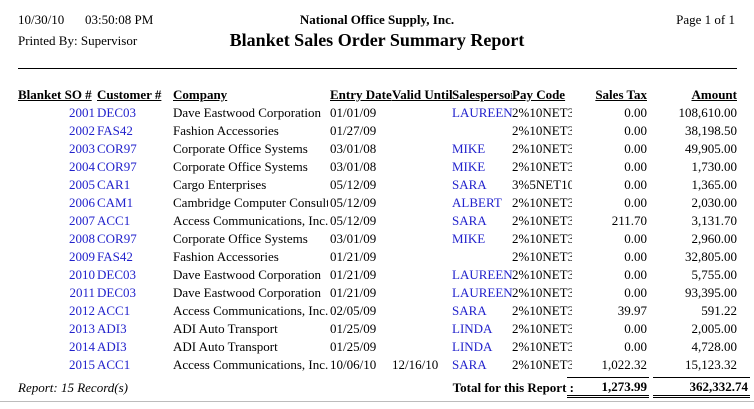  Describe the element at coordinates (482, 94) in the screenshot. I see `column-header-salesperson: Salesperson` at that location.